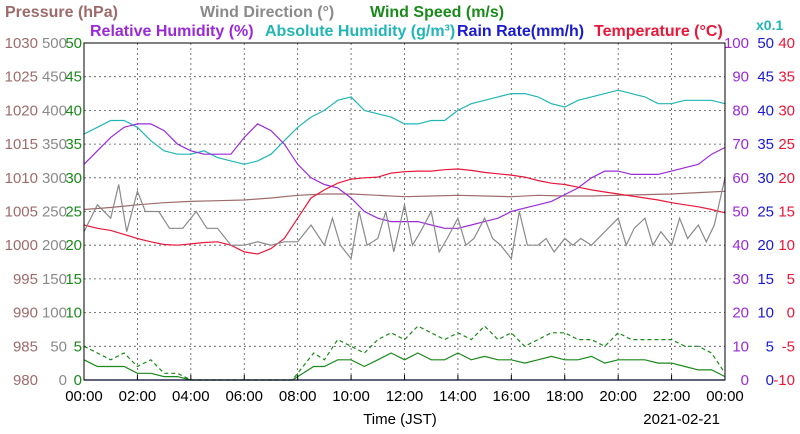  What do you see at coordinates (458, 396) in the screenshot?
I see `x-tick-label: 14:00` at bounding box center [458, 396].